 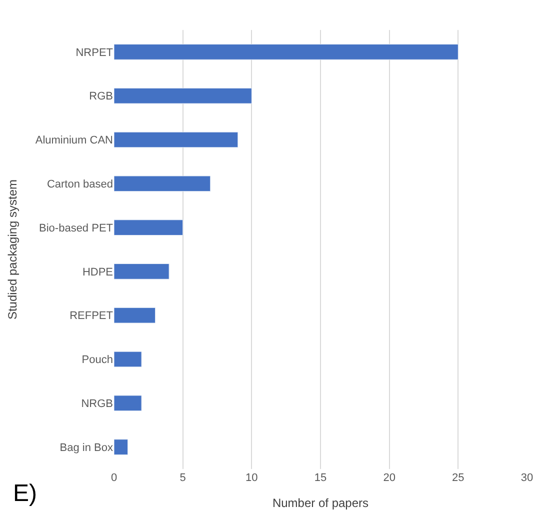 I want to click on x-tick-label: 5, so click(x=183, y=478).